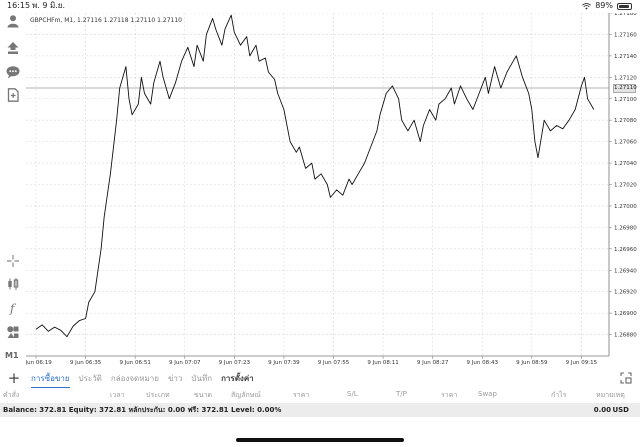 The height and width of the screenshot is (447, 640). What do you see at coordinates (582, 363) in the screenshot?
I see `x-tick-label: 9 Jun 09:15` at bounding box center [582, 363].